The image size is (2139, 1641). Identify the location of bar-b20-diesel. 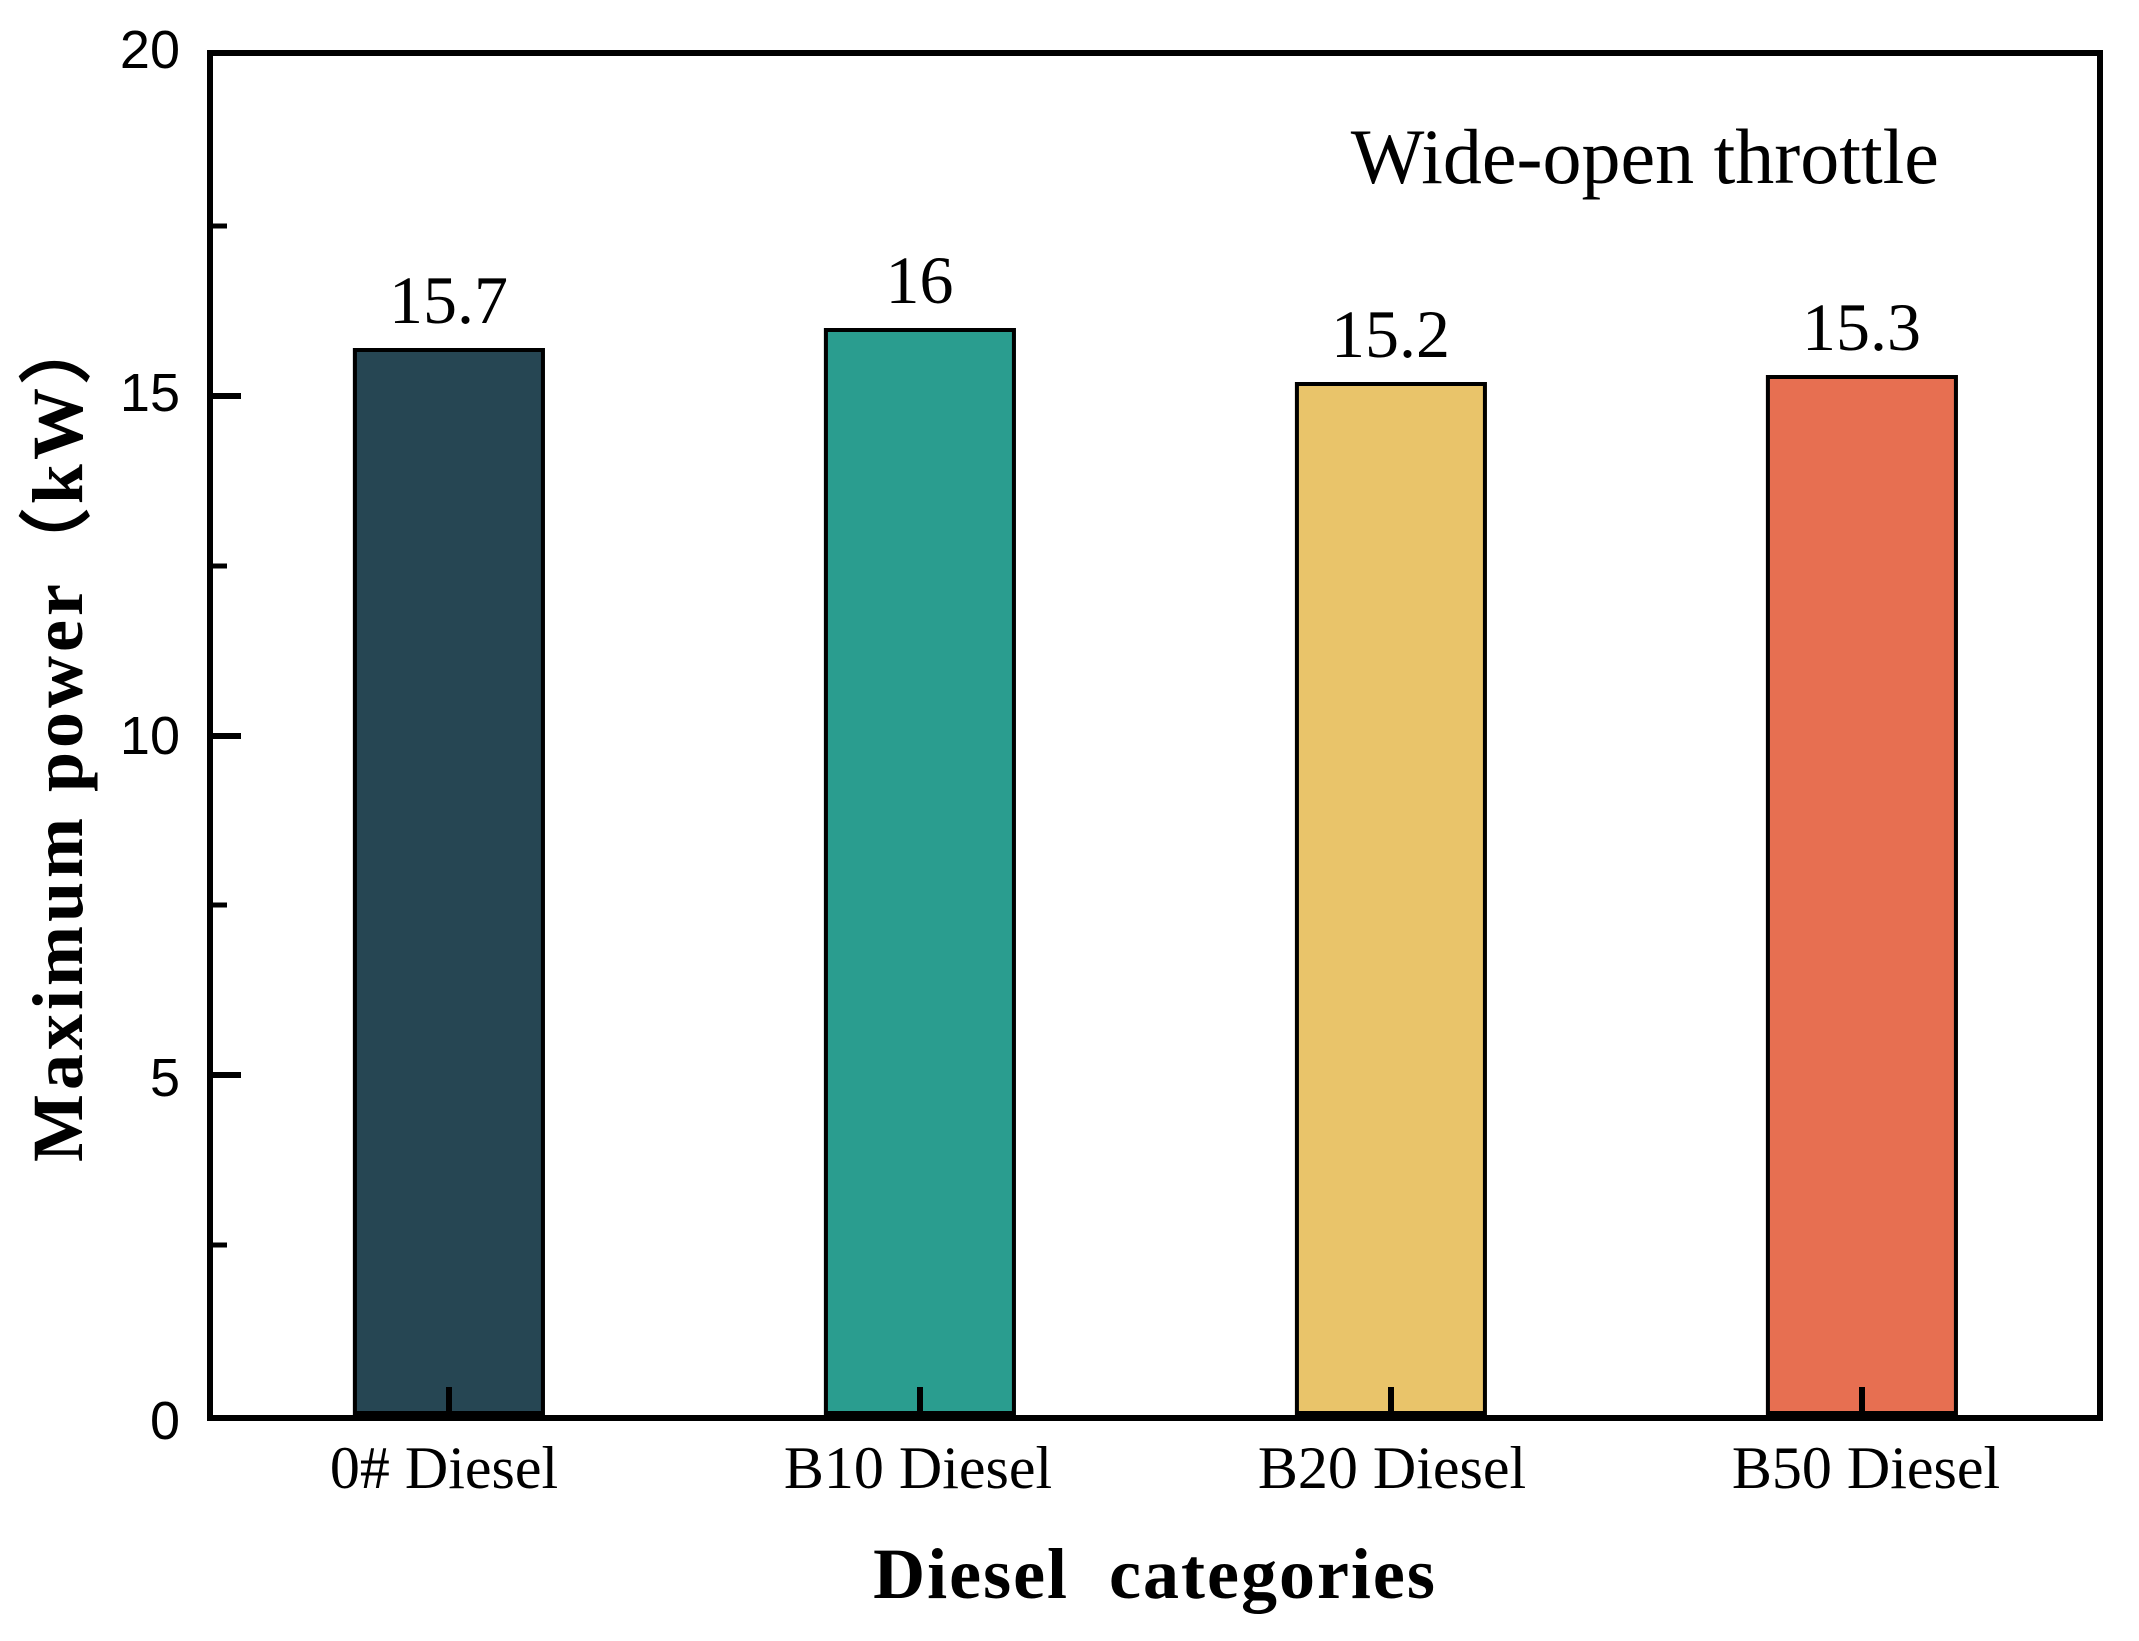
(1390, 898).